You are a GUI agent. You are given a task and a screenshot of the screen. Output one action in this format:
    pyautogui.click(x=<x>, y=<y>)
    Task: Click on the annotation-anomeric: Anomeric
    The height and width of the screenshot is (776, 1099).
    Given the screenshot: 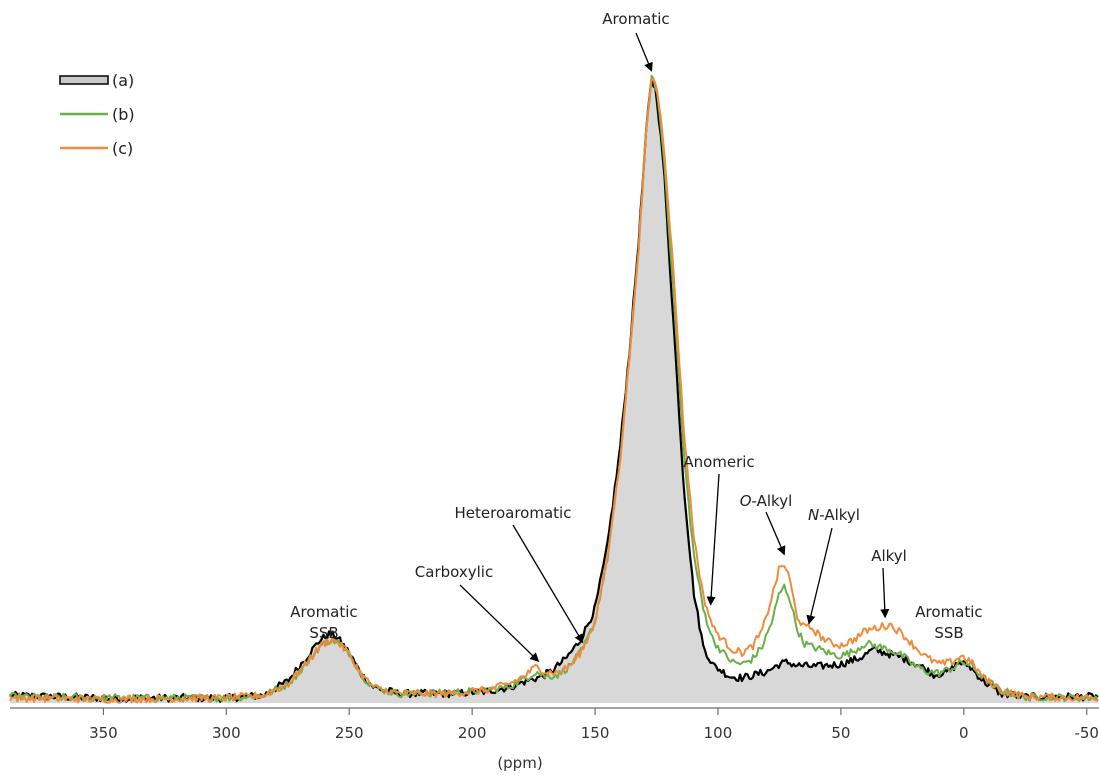 What is the action you would take?
    pyautogui.click(x=719, y=529)
    